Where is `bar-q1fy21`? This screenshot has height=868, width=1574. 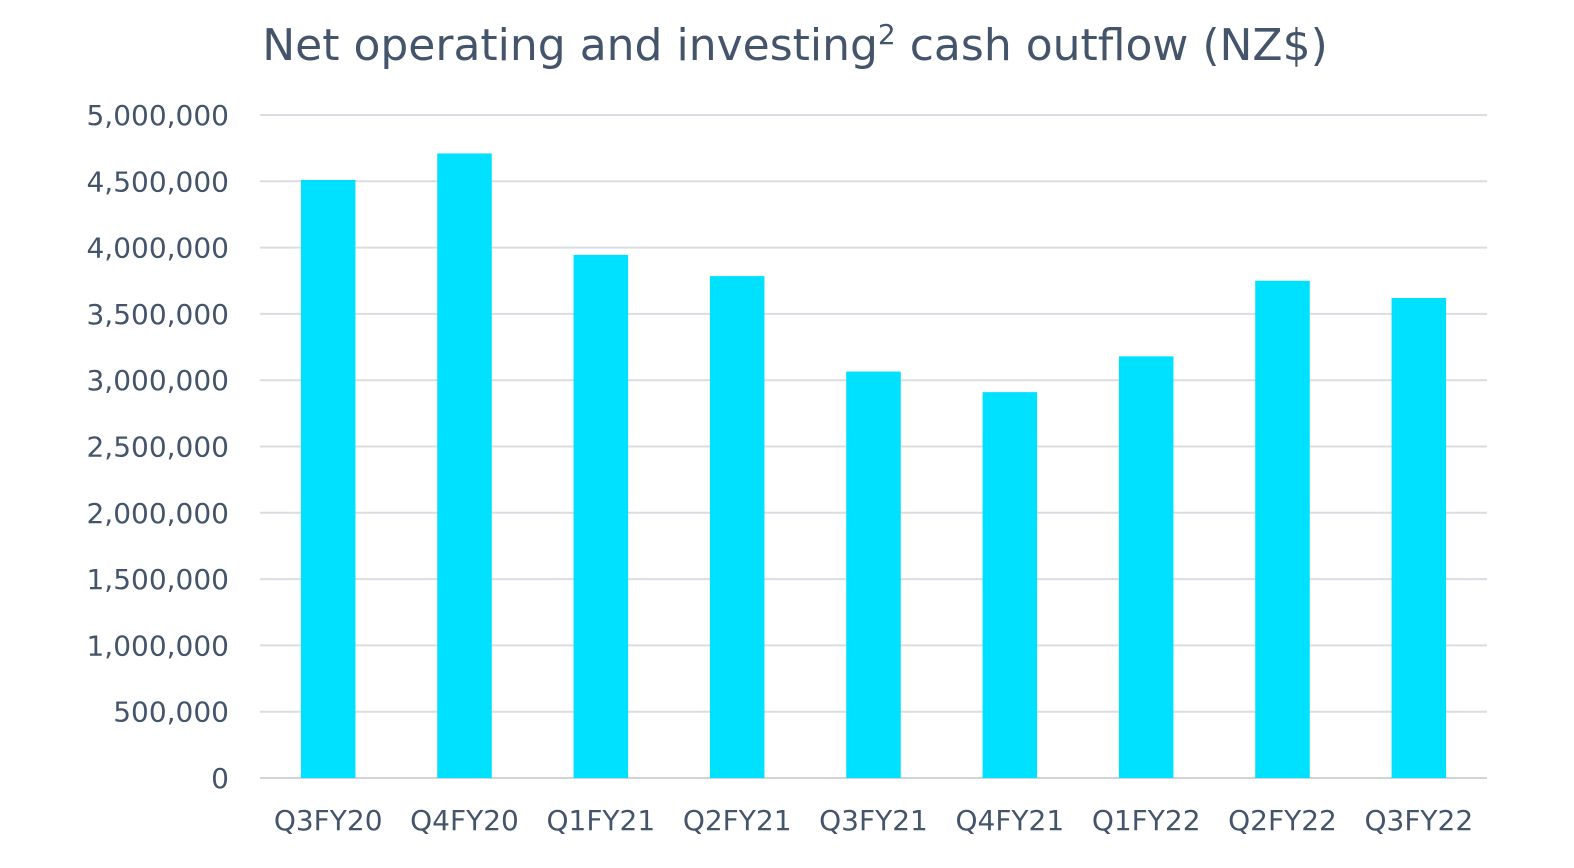
bar-q1fy21 is located at coordinates (601, 516).